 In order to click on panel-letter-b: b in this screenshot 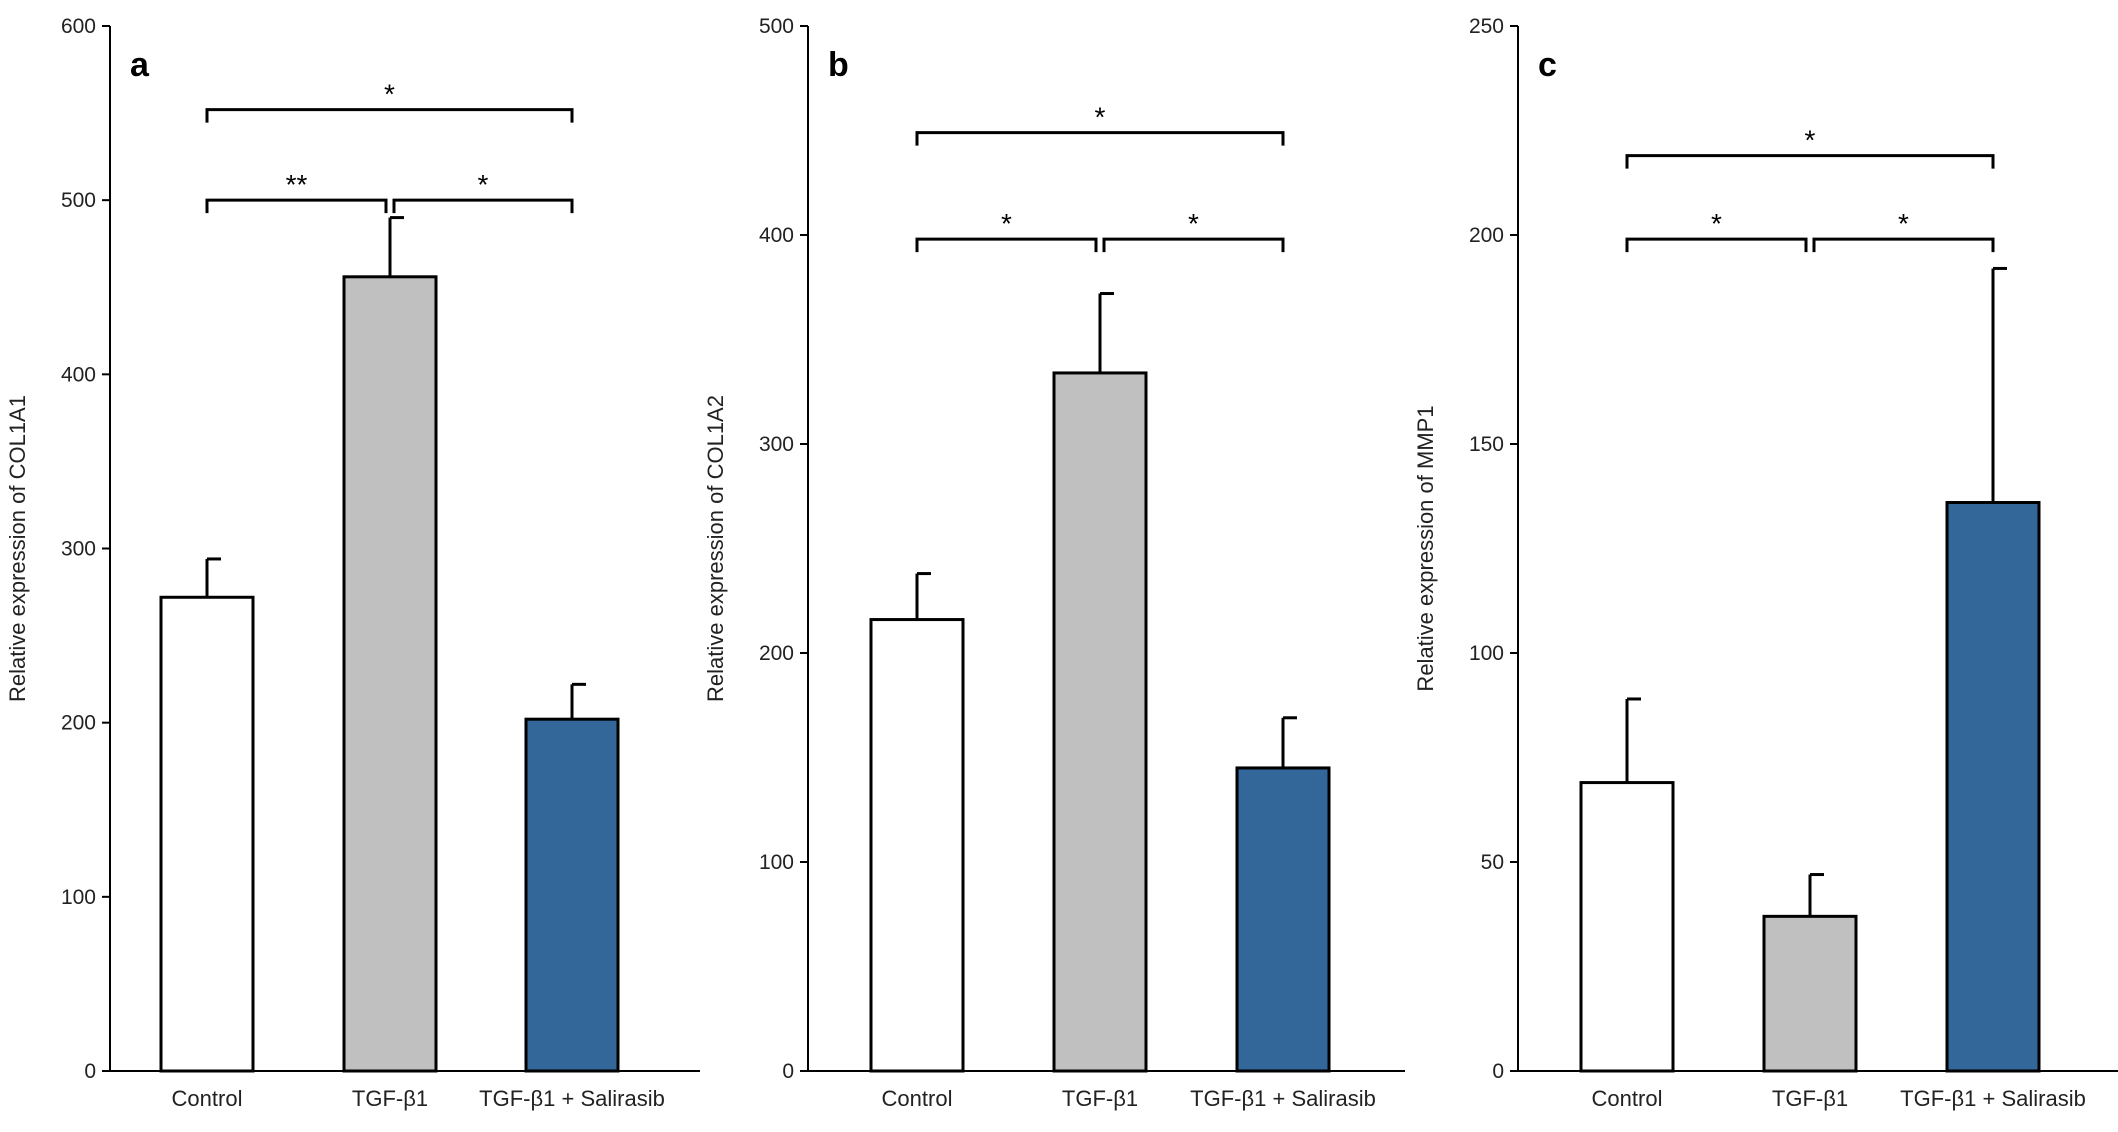, I will do `click(838, 65)`.